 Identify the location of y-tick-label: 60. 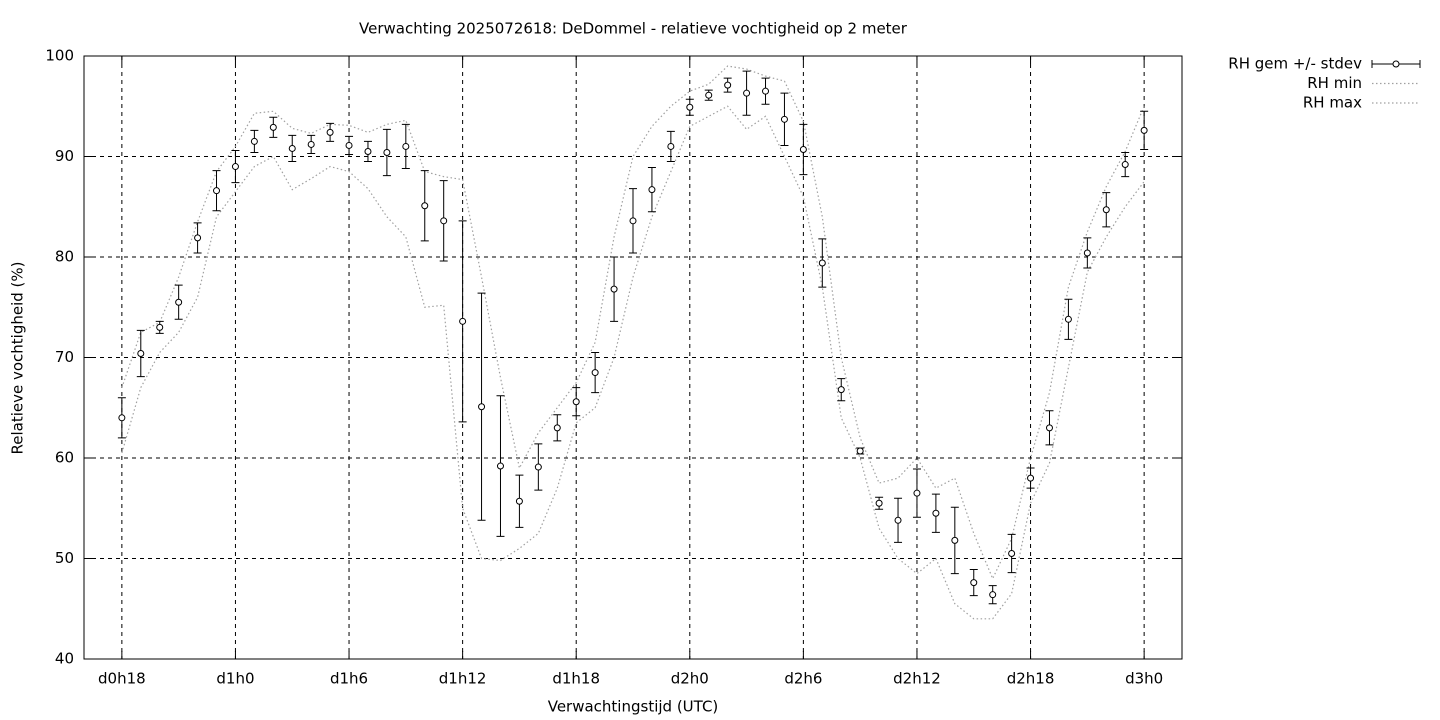
(64, 458).